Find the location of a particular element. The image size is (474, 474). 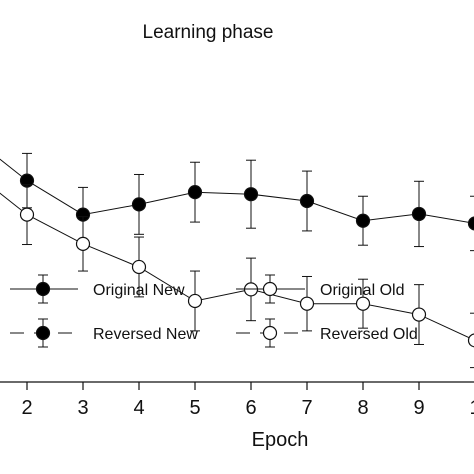

x-tick-label: 8 is located at coordinates (362, 408).